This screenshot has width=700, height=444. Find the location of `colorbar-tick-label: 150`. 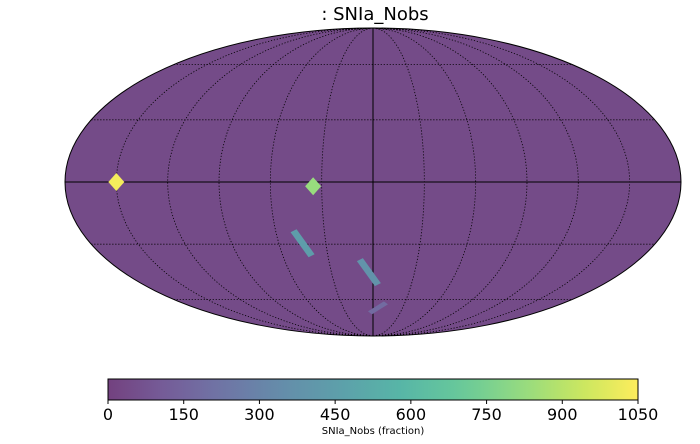

colorbar-tick-label: 150 is located at coordinates (183, 414).